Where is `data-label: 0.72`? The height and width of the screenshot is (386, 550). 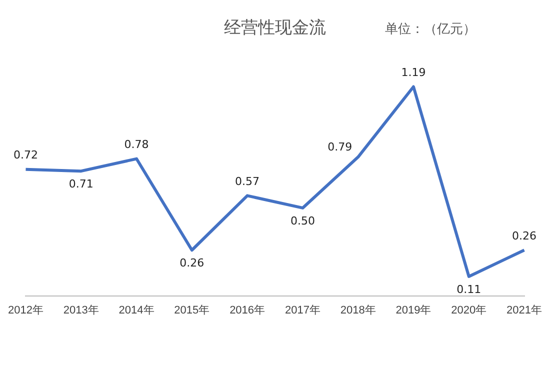
data-label: 0.72 is located at coordinates (25, 155).